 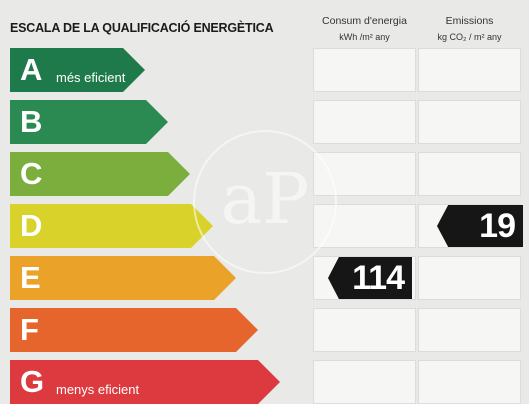 What do you see at coordinates (30, 277) in the screenshot?
I see `rating-letter: E` at bounding box center [30, 277].